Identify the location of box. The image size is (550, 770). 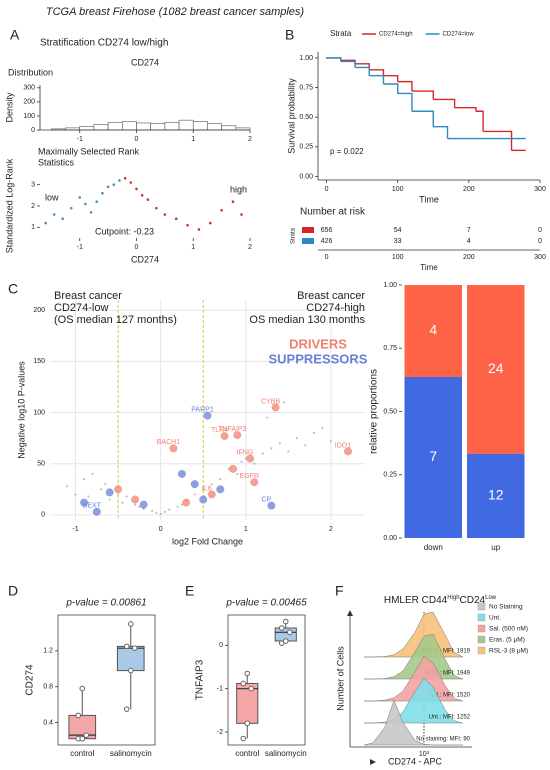
(247, 703).